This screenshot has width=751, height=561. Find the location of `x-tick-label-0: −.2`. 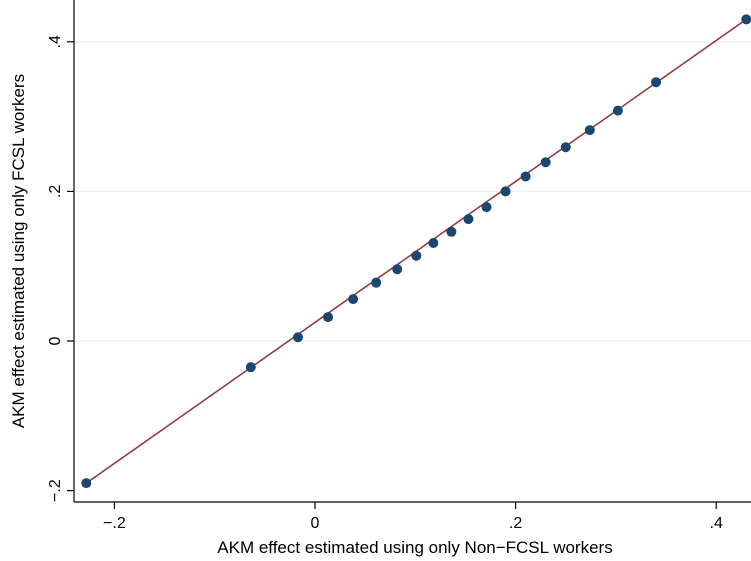

x-tick-label-0: −.2 is located at coordinates (114, 523).